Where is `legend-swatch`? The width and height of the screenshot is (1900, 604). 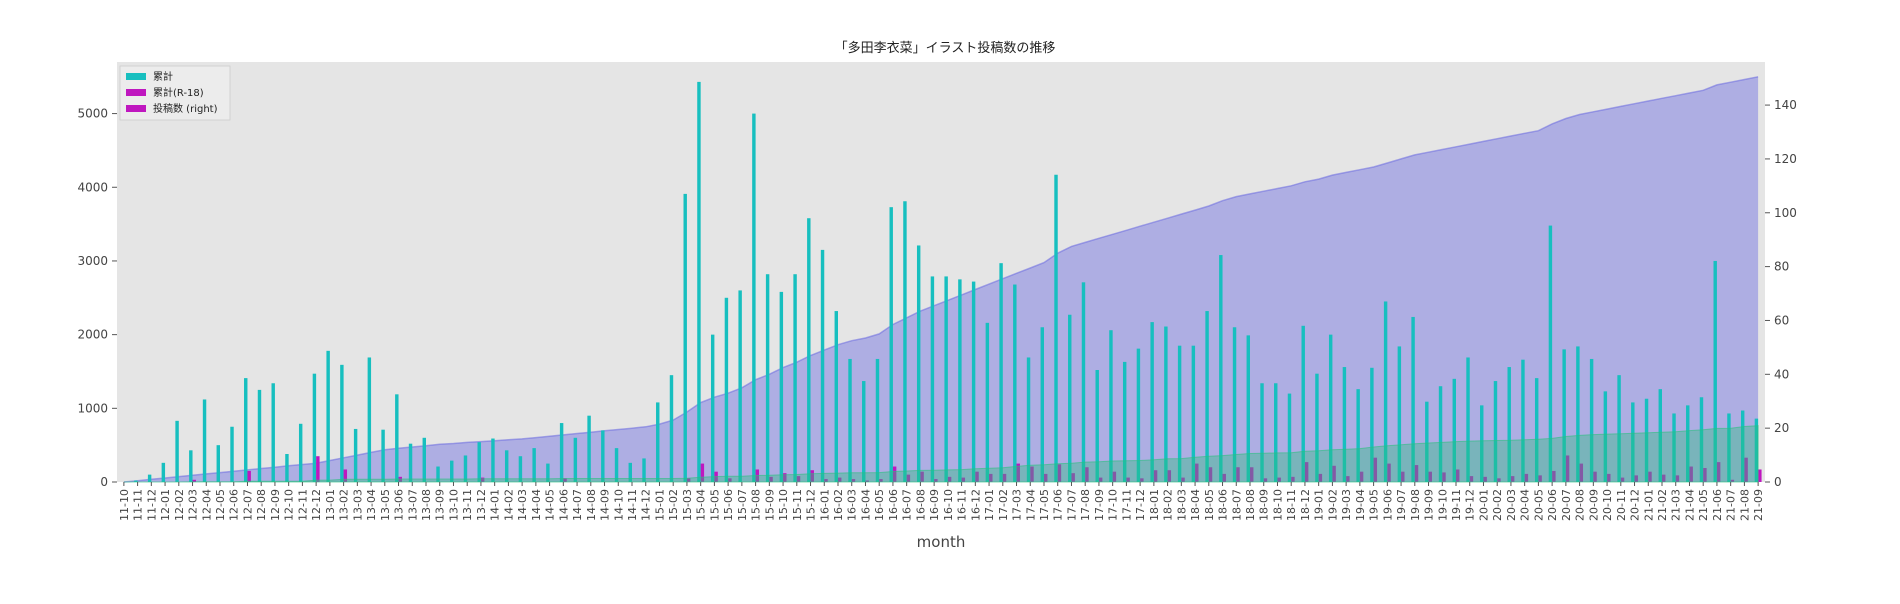 legend-swatch is located at coordinates (136, 76).